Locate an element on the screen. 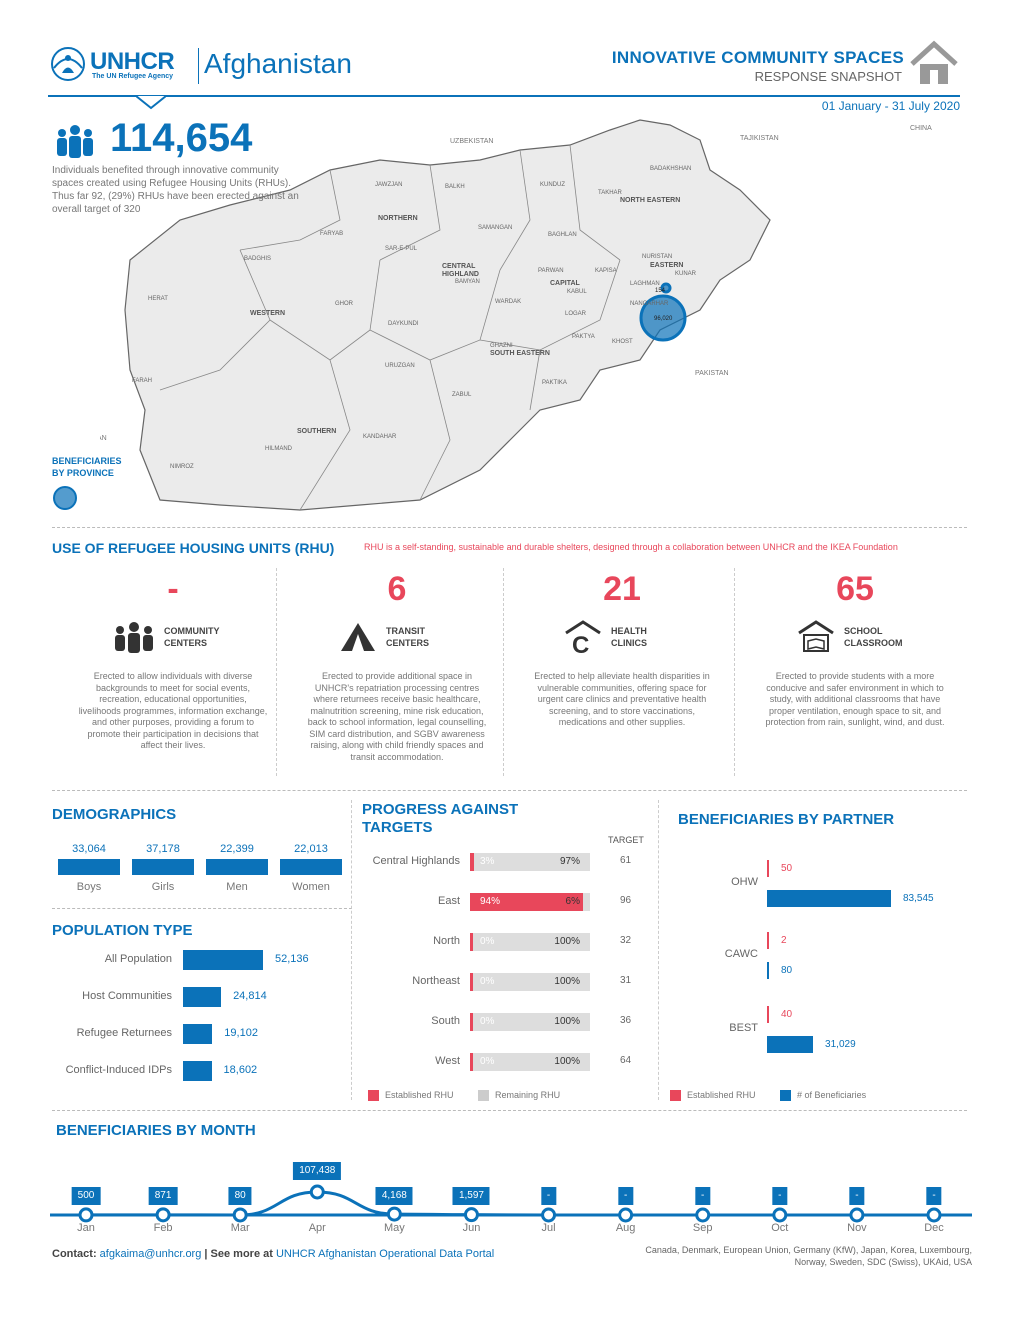 The image size is (1024, 1325). population-label: Host Communities is located at coordinates (127, 996).